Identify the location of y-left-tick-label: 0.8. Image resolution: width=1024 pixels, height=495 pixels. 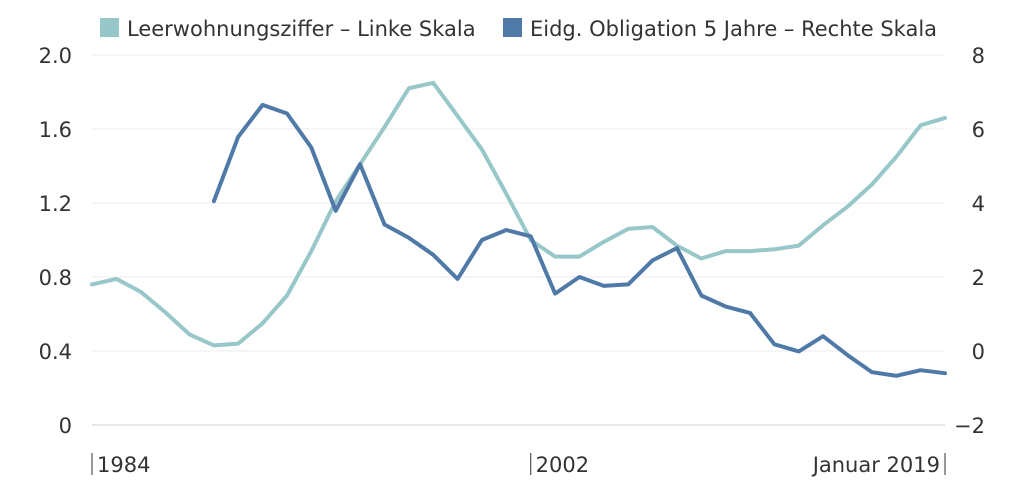
(55, 278).